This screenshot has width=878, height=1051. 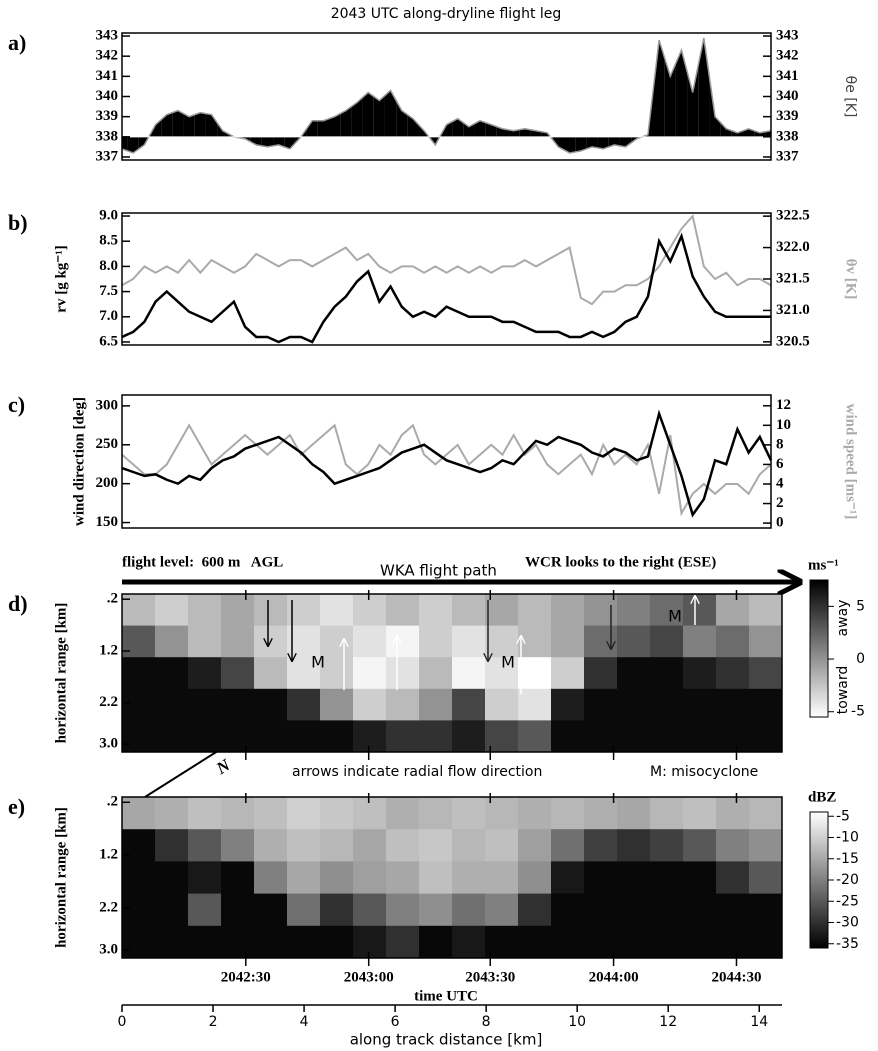 What do you see at coordinates (736, 977) in the screenshot?
I see `x-tick-label: 2044:30` at bounding box center [736, 977].